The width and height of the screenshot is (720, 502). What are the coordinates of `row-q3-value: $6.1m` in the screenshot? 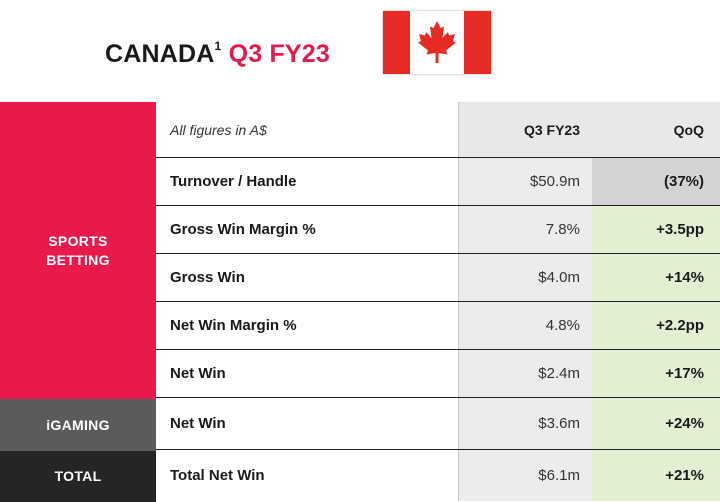 It's located at (525, 475).